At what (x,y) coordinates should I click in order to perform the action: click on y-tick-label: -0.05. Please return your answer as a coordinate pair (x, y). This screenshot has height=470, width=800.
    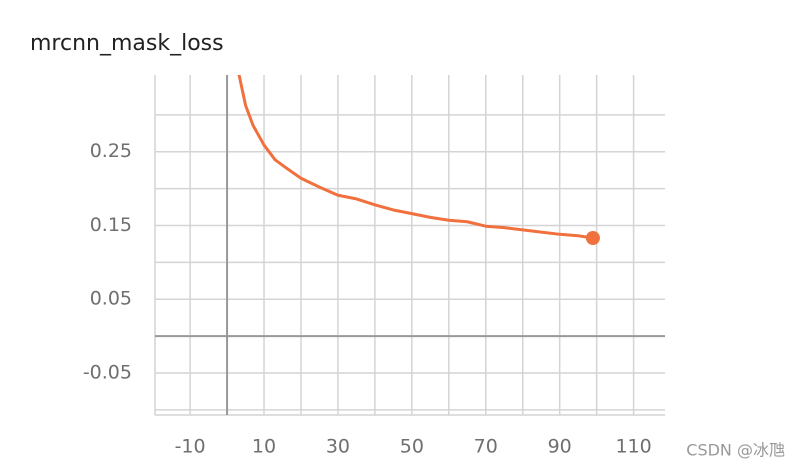
    Looking at the image, I should click on (107, 372).